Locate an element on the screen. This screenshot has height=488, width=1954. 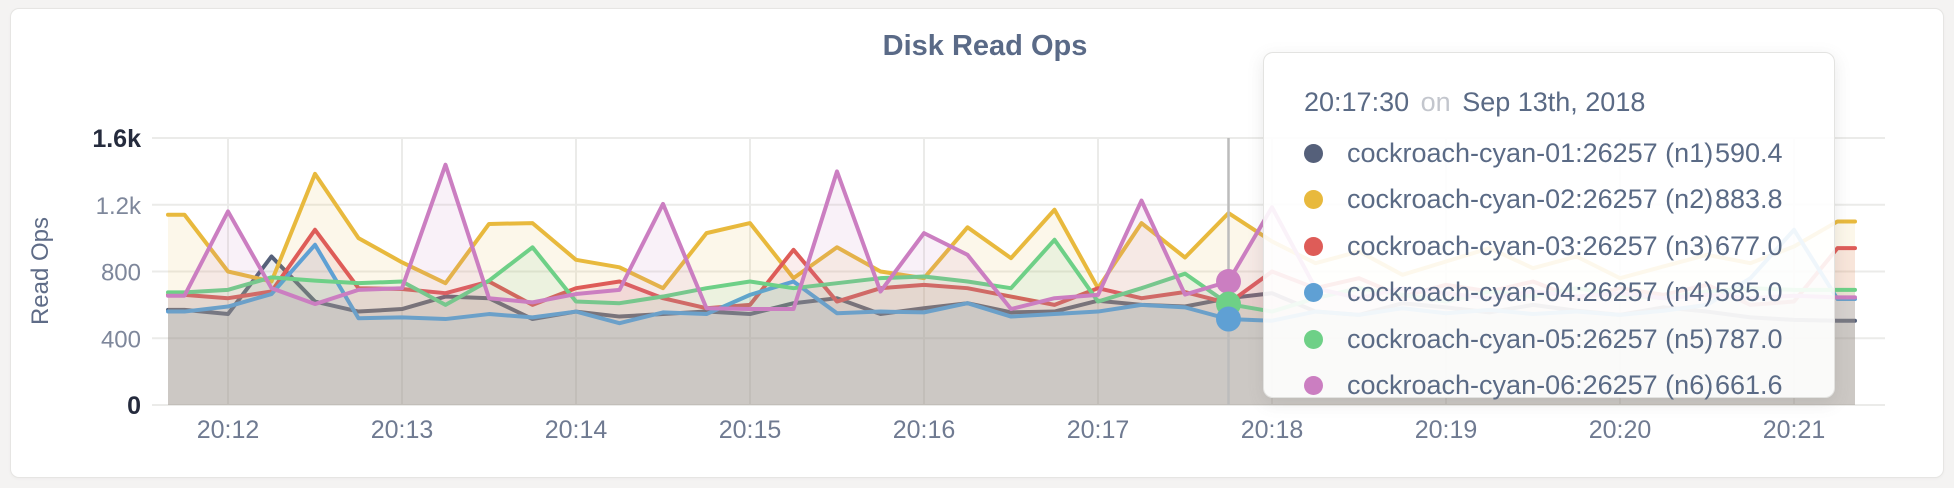
tooltip-series-row: cockroach-cyan-03:26257 (n3) 677.0 is located at coordinates (1552, 246).